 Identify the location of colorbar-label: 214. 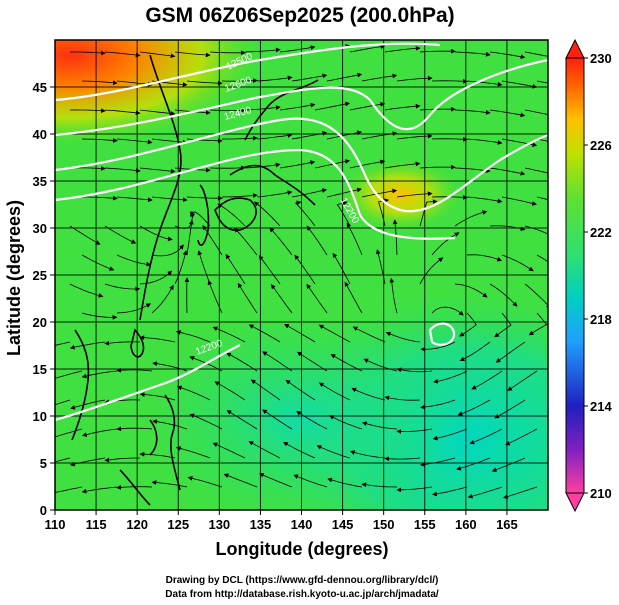
(601, 406).